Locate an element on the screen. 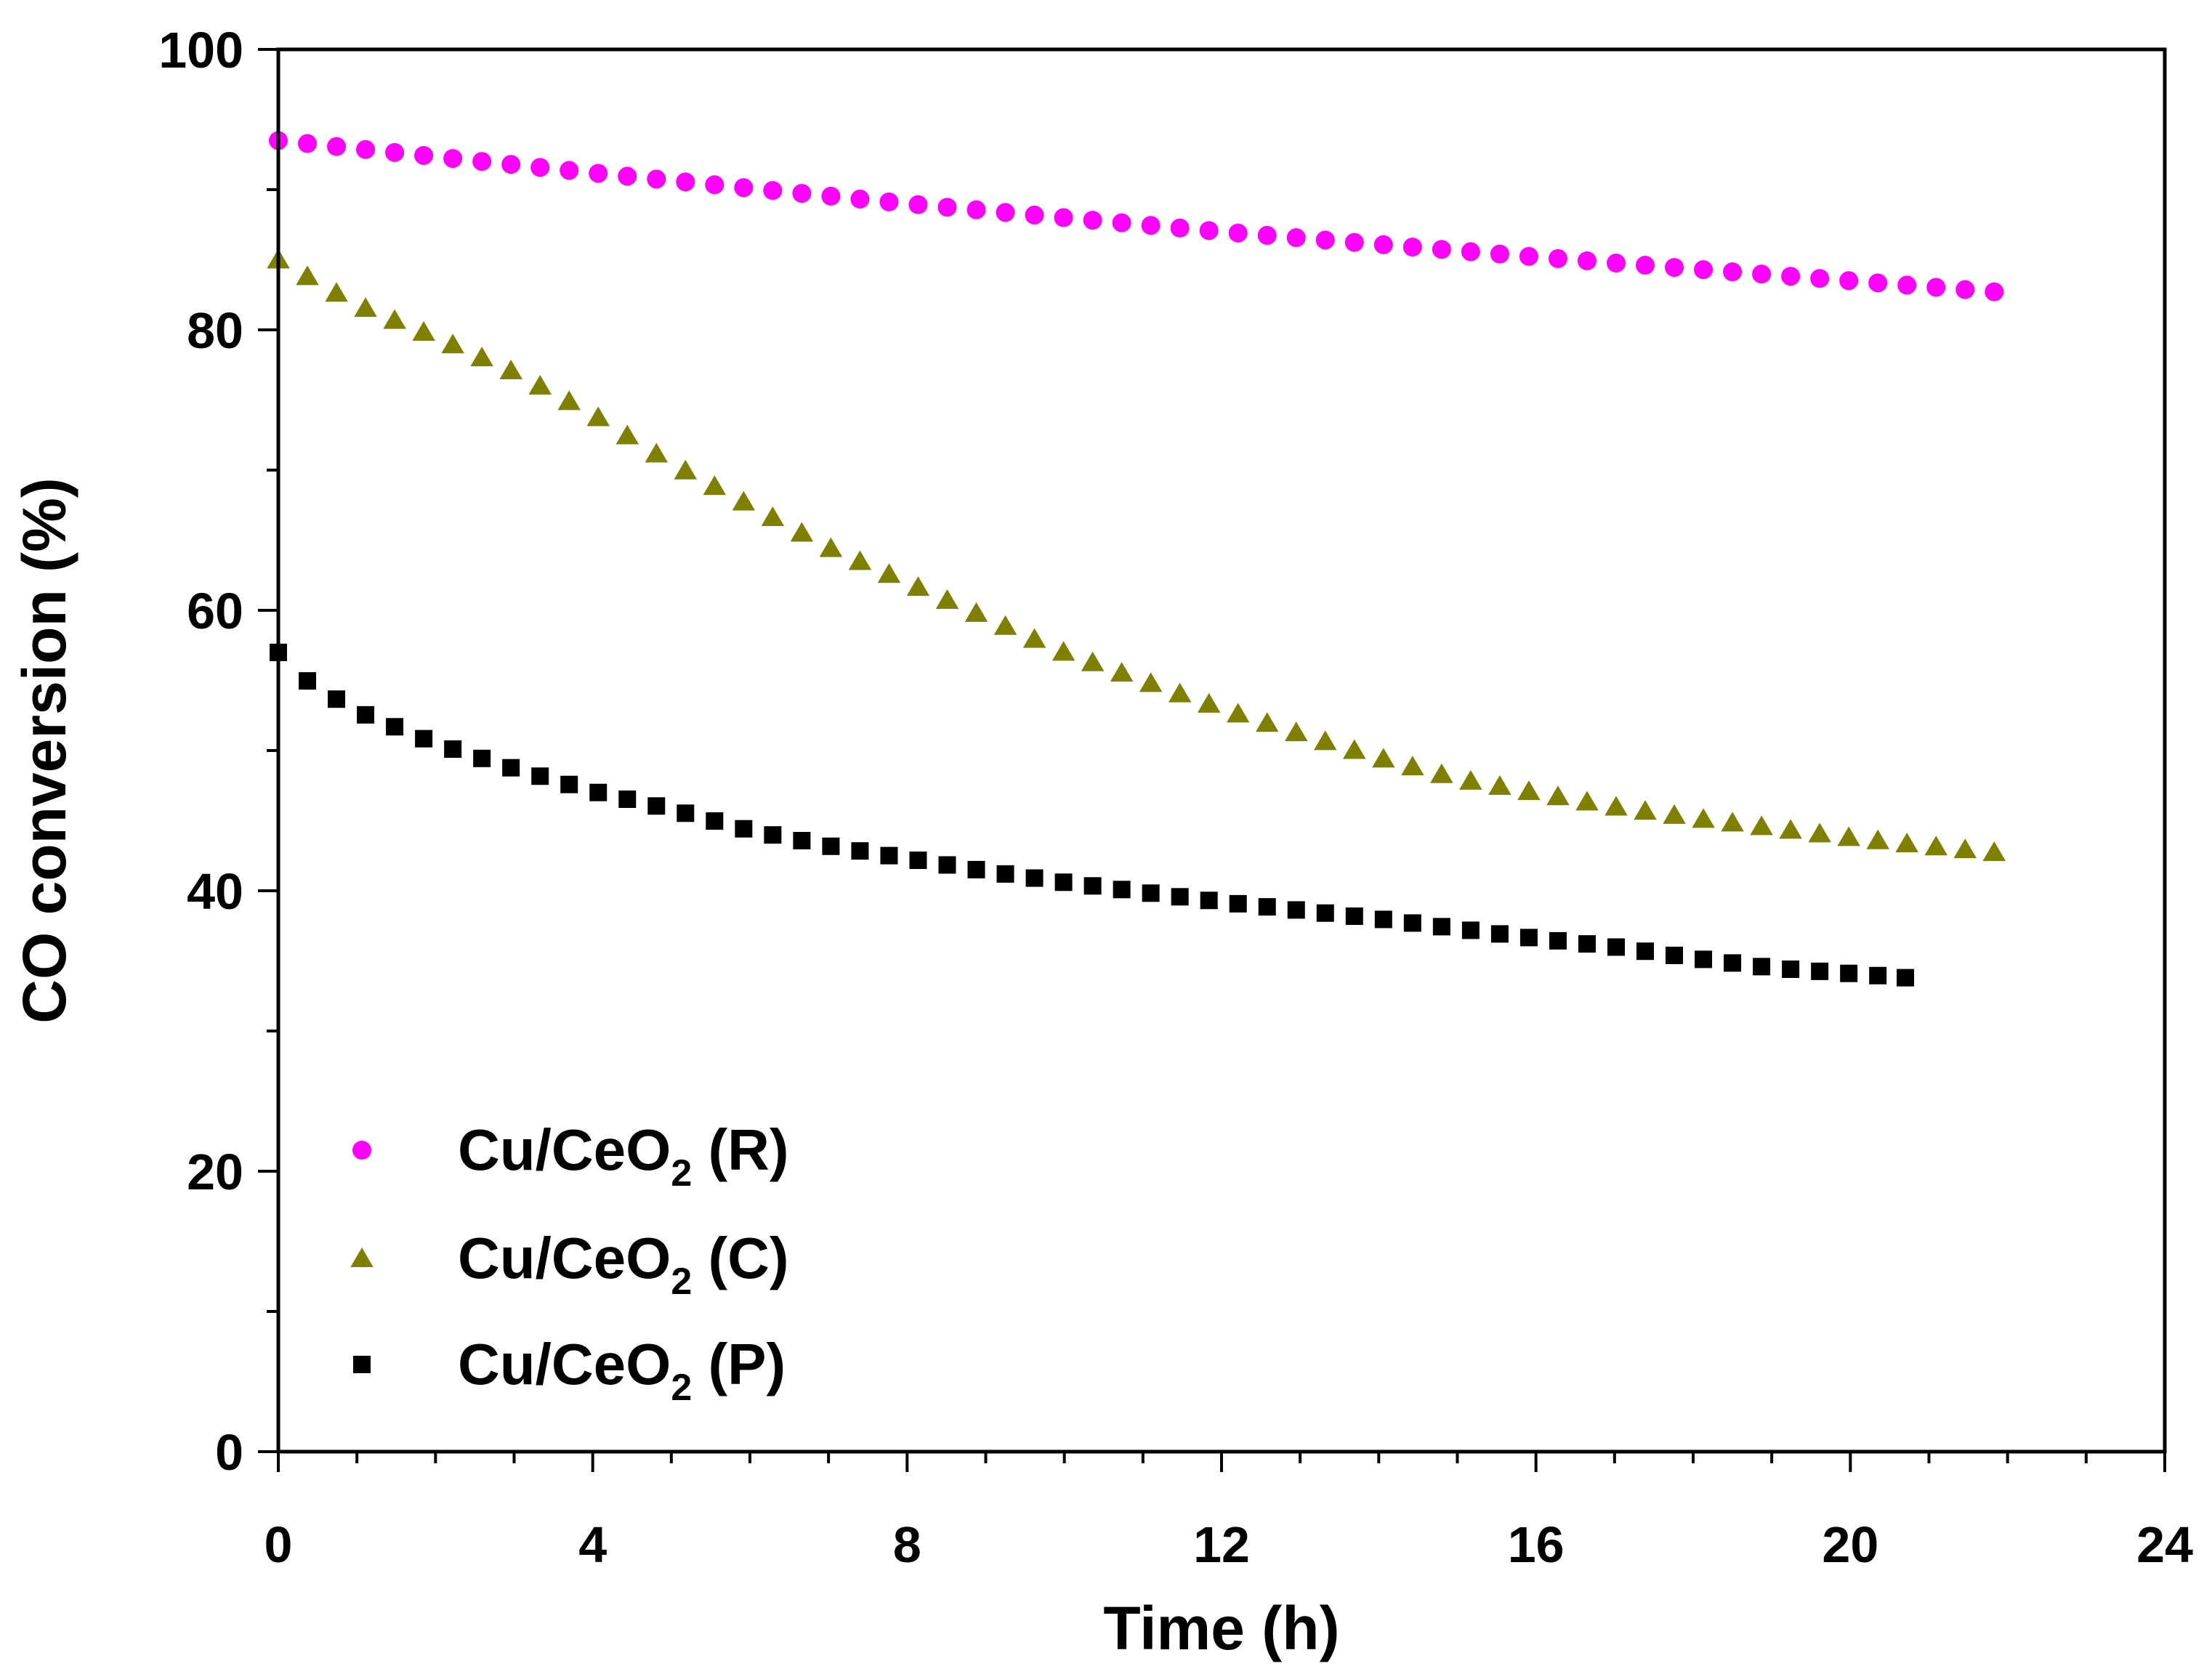 Image resolution: width=2212 pixels, height=1674 pixels. x-tick-label: 20 is located at coordinates (1850, 1545).